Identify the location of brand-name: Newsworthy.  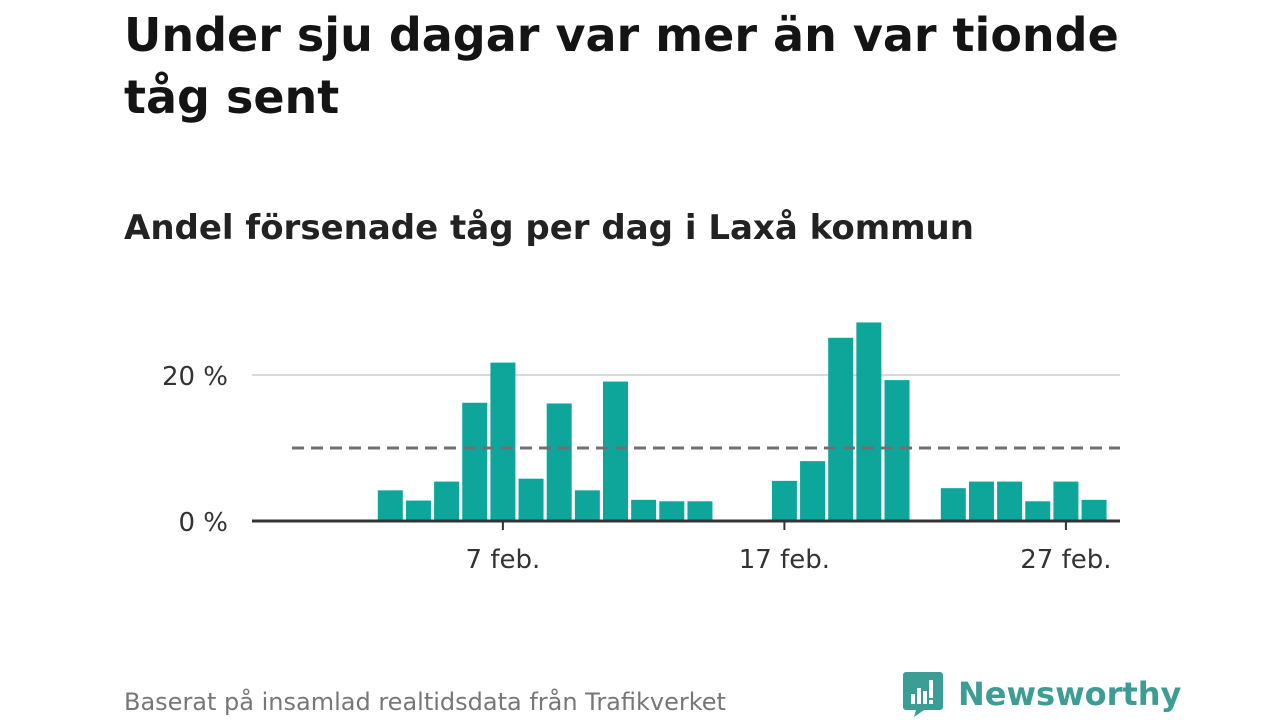
(1070, 694).